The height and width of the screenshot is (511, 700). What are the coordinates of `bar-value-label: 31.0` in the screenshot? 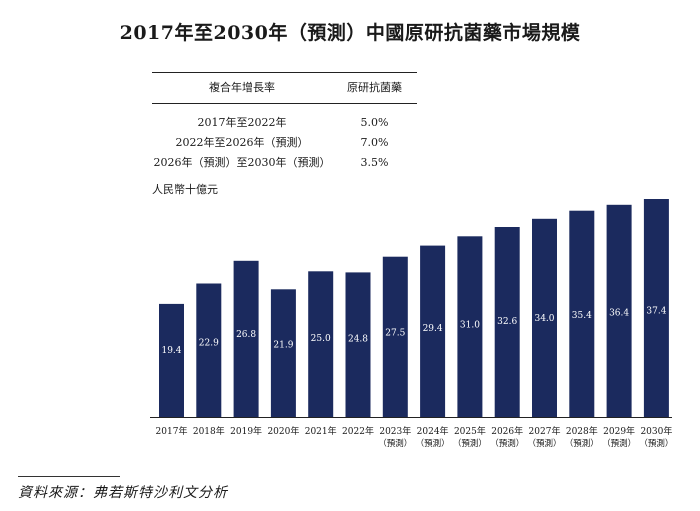 It's located at (470, 326).